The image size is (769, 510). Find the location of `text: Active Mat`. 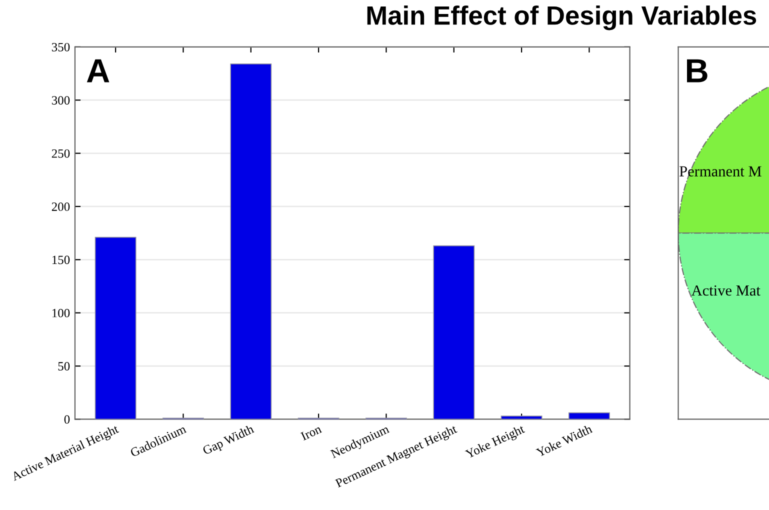

text: Active Mat is located at coordinates (725, 290).